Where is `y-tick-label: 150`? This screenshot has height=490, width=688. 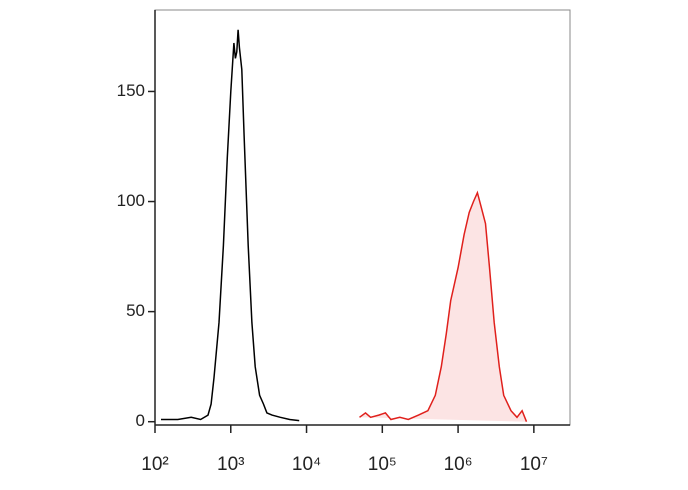
y-tick-label: 150 is located at coordinates (131, 90).